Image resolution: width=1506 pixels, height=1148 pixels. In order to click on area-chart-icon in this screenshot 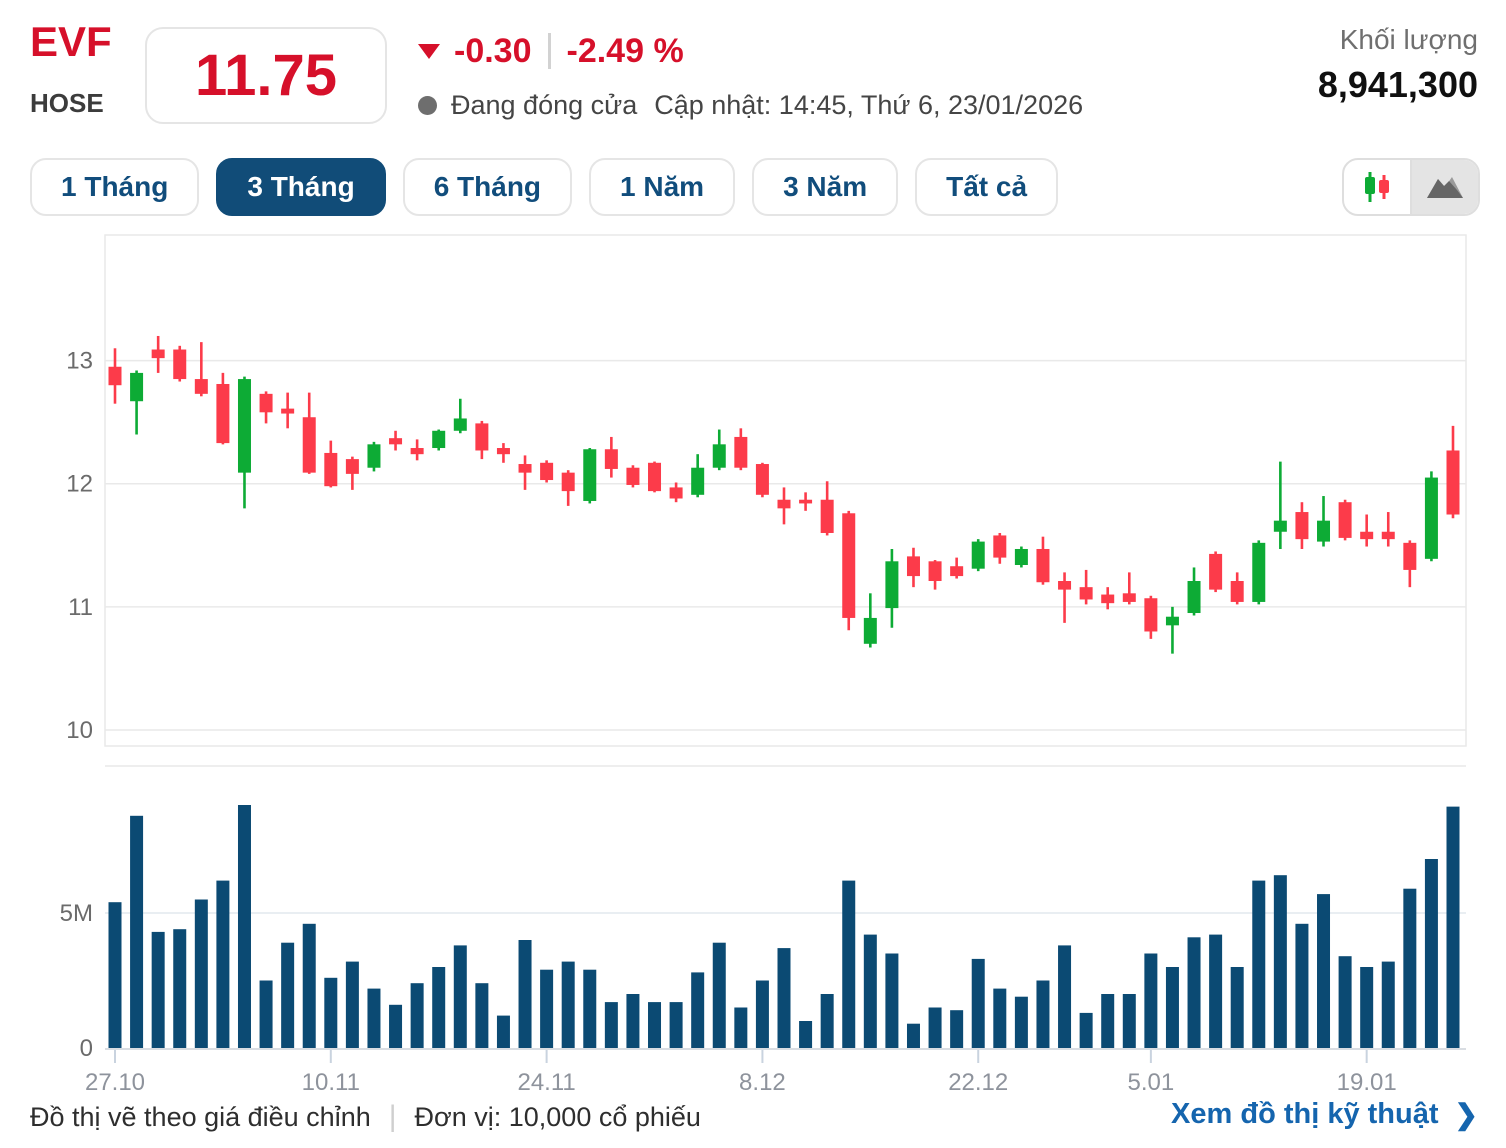, I will do `click(1445, 187)`.